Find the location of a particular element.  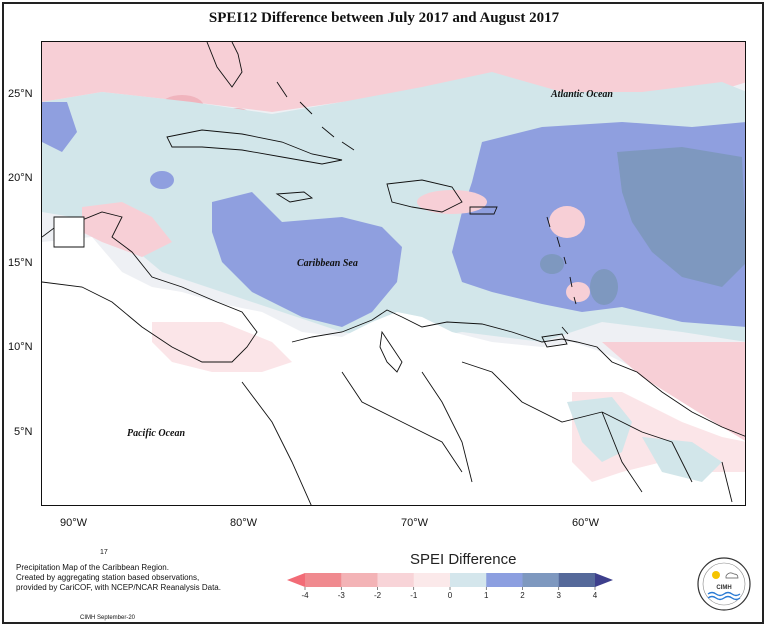

blue-patch-cuba is located at coordinates (162, 180).